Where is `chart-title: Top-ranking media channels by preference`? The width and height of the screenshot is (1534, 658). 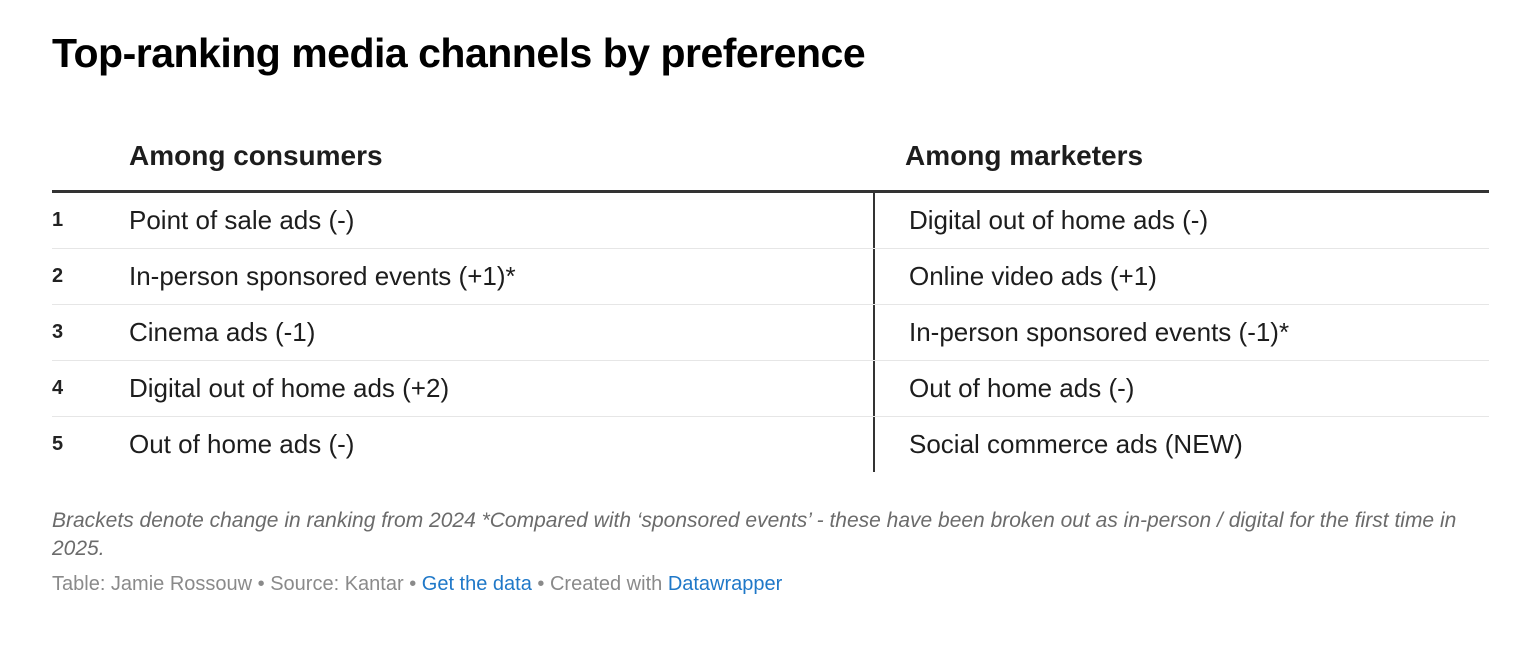 chart-title: Top-ranking media channels by preference is located at coordinates (459, 53).